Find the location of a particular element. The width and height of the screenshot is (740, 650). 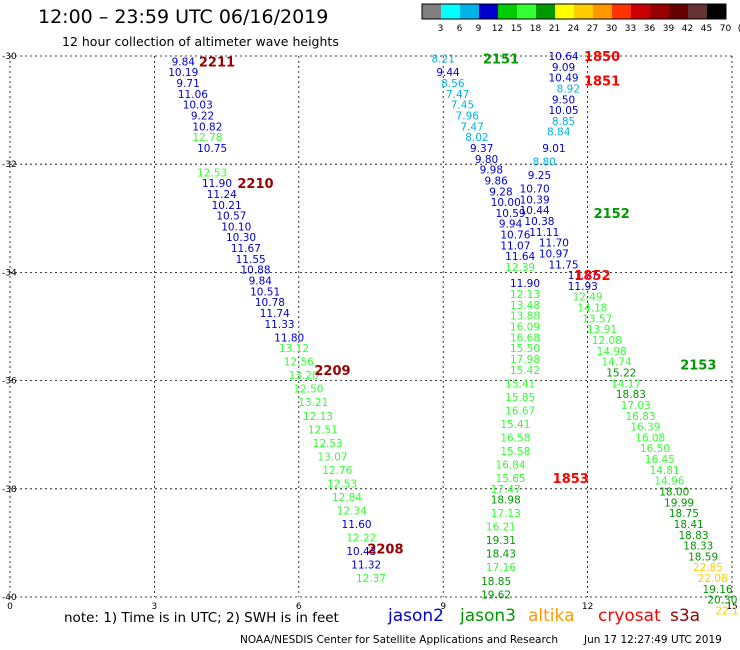

swh-value: 10.78 is located at coordinates (270, 303).